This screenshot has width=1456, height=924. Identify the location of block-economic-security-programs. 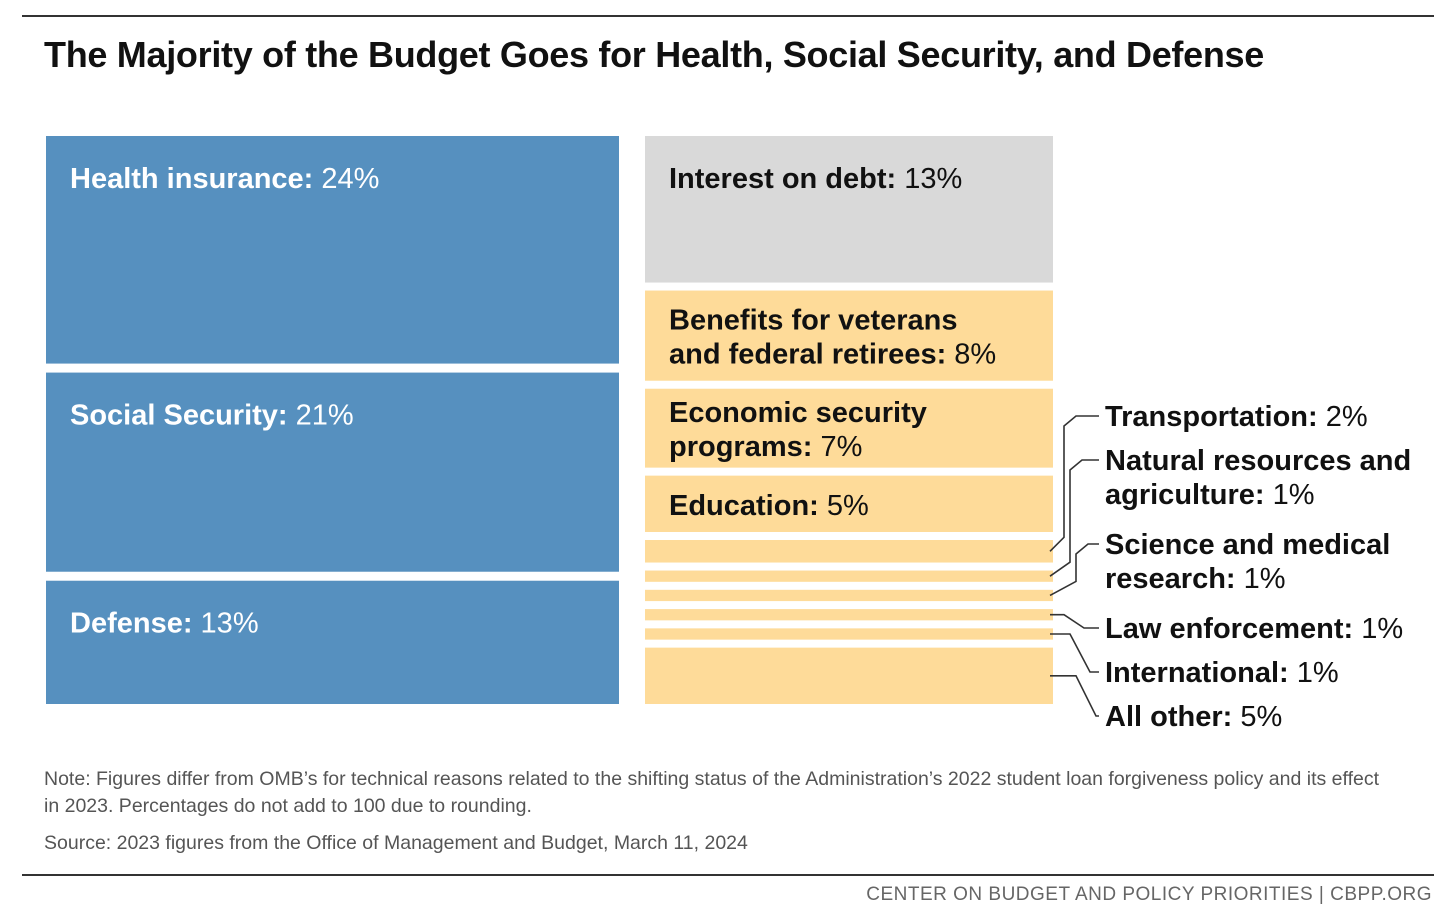
(849, 428).